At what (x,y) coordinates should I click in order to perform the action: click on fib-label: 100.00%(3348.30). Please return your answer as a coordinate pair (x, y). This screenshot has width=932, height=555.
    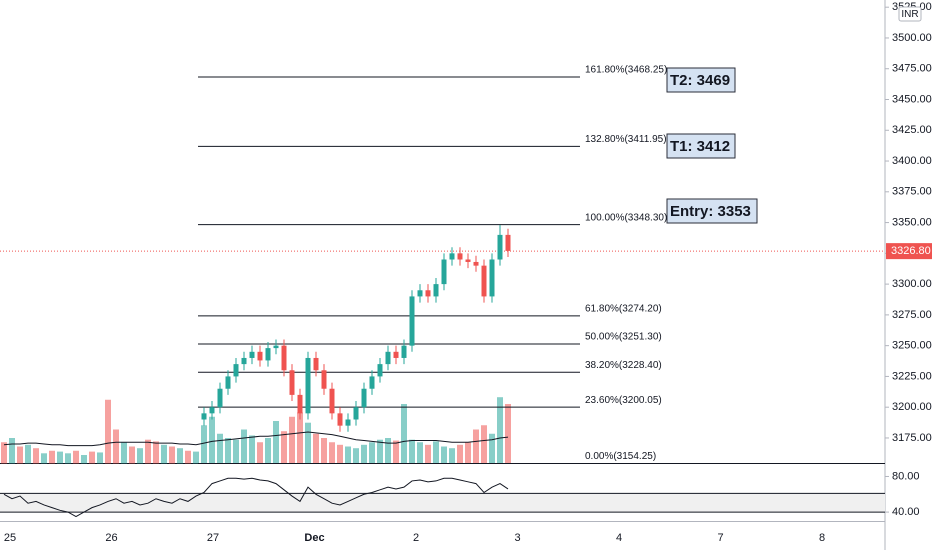
    Looking at the image, I should click on (626, 217).